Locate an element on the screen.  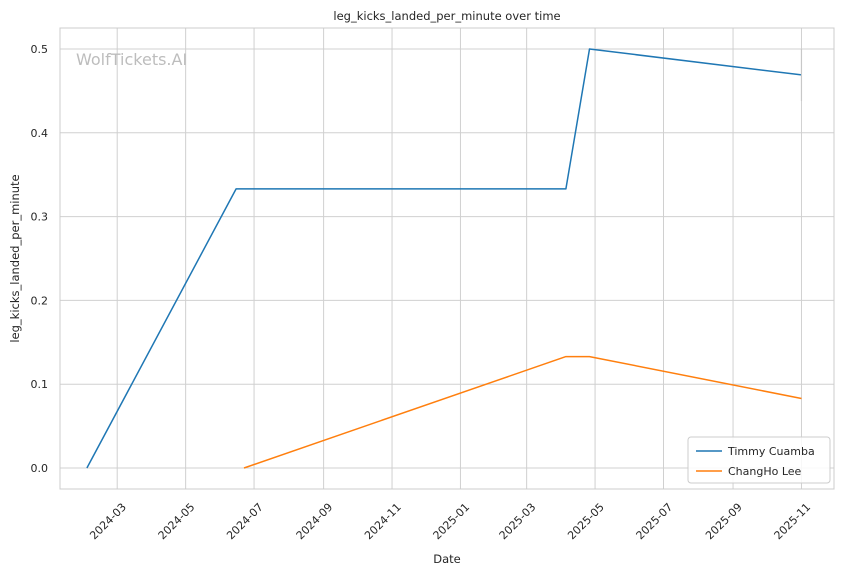
x-tick-label: 2025-09 is located at coordinates (724, 522).